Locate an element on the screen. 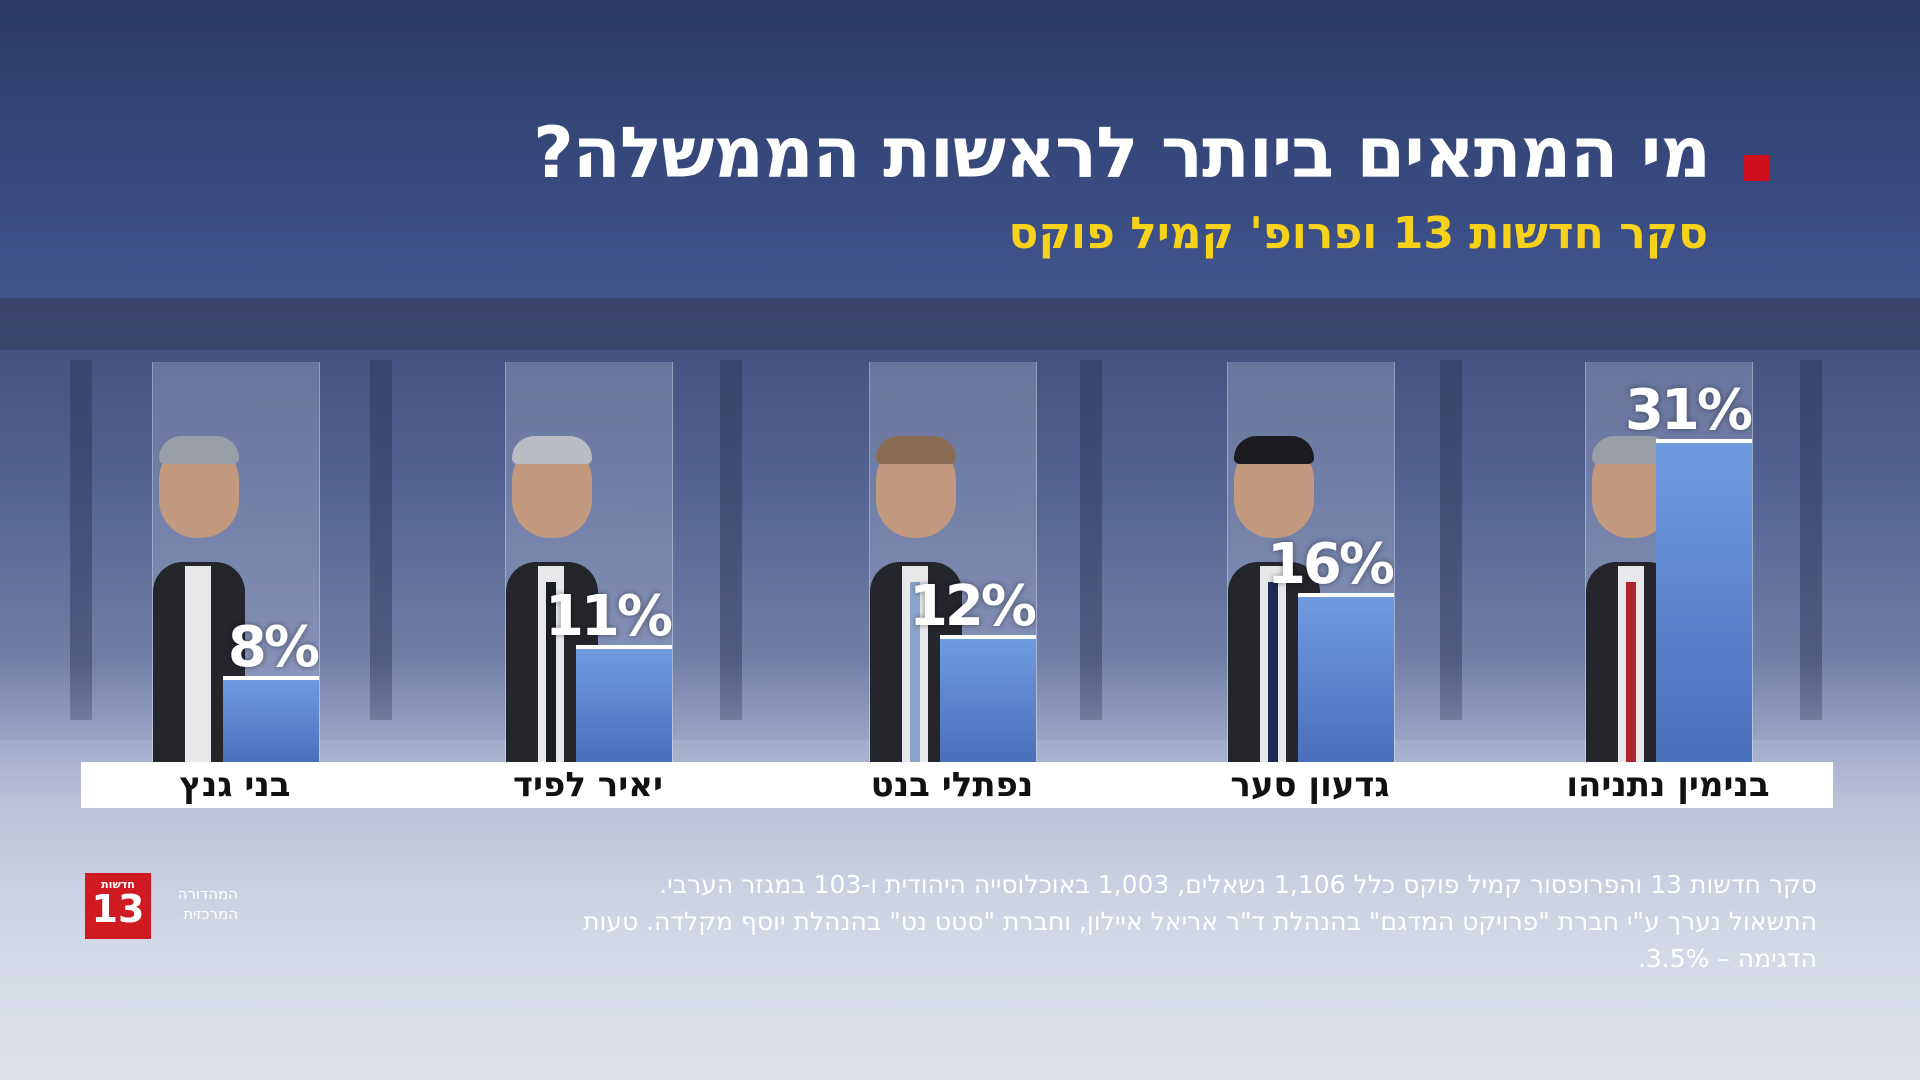  bar-value-label: 12% is located at coordinates (972, 606).